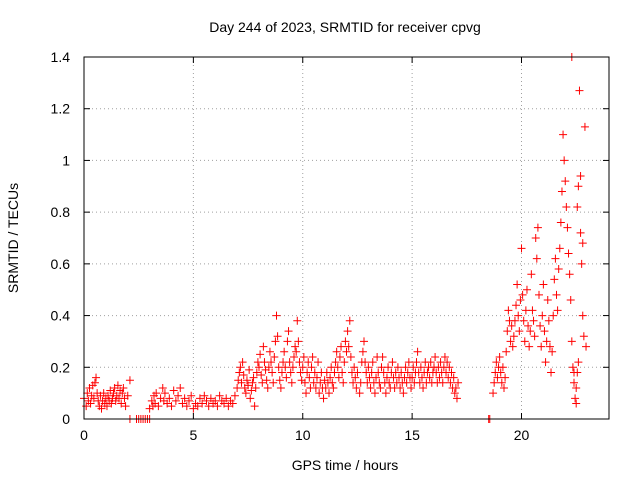 This screenshot has height=480, width=640. What do you see at coordinates (193, 435) in the screenshot?
I see `x-tick-label: 5` at bounding box center [193, 435].